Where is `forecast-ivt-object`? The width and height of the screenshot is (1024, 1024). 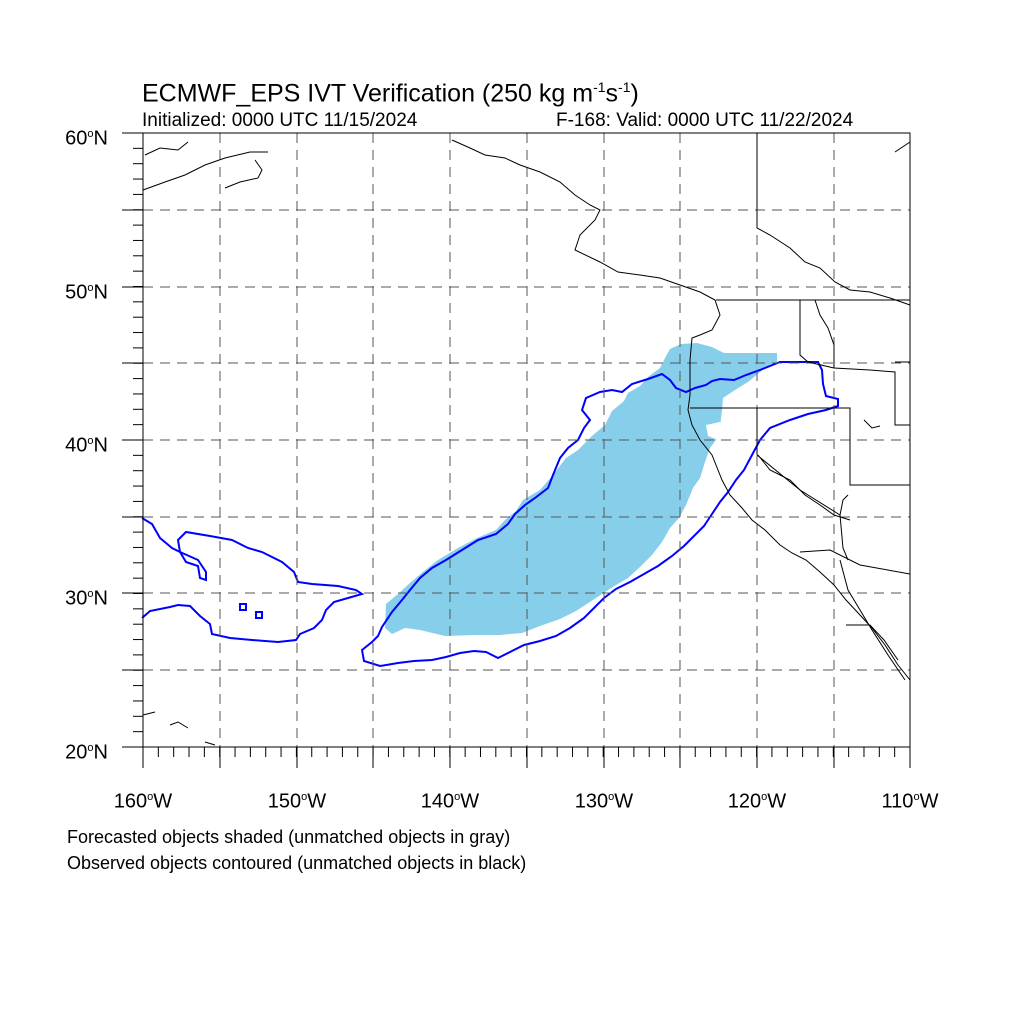 forecast-ivt-object is located at coordinates (581, 489).